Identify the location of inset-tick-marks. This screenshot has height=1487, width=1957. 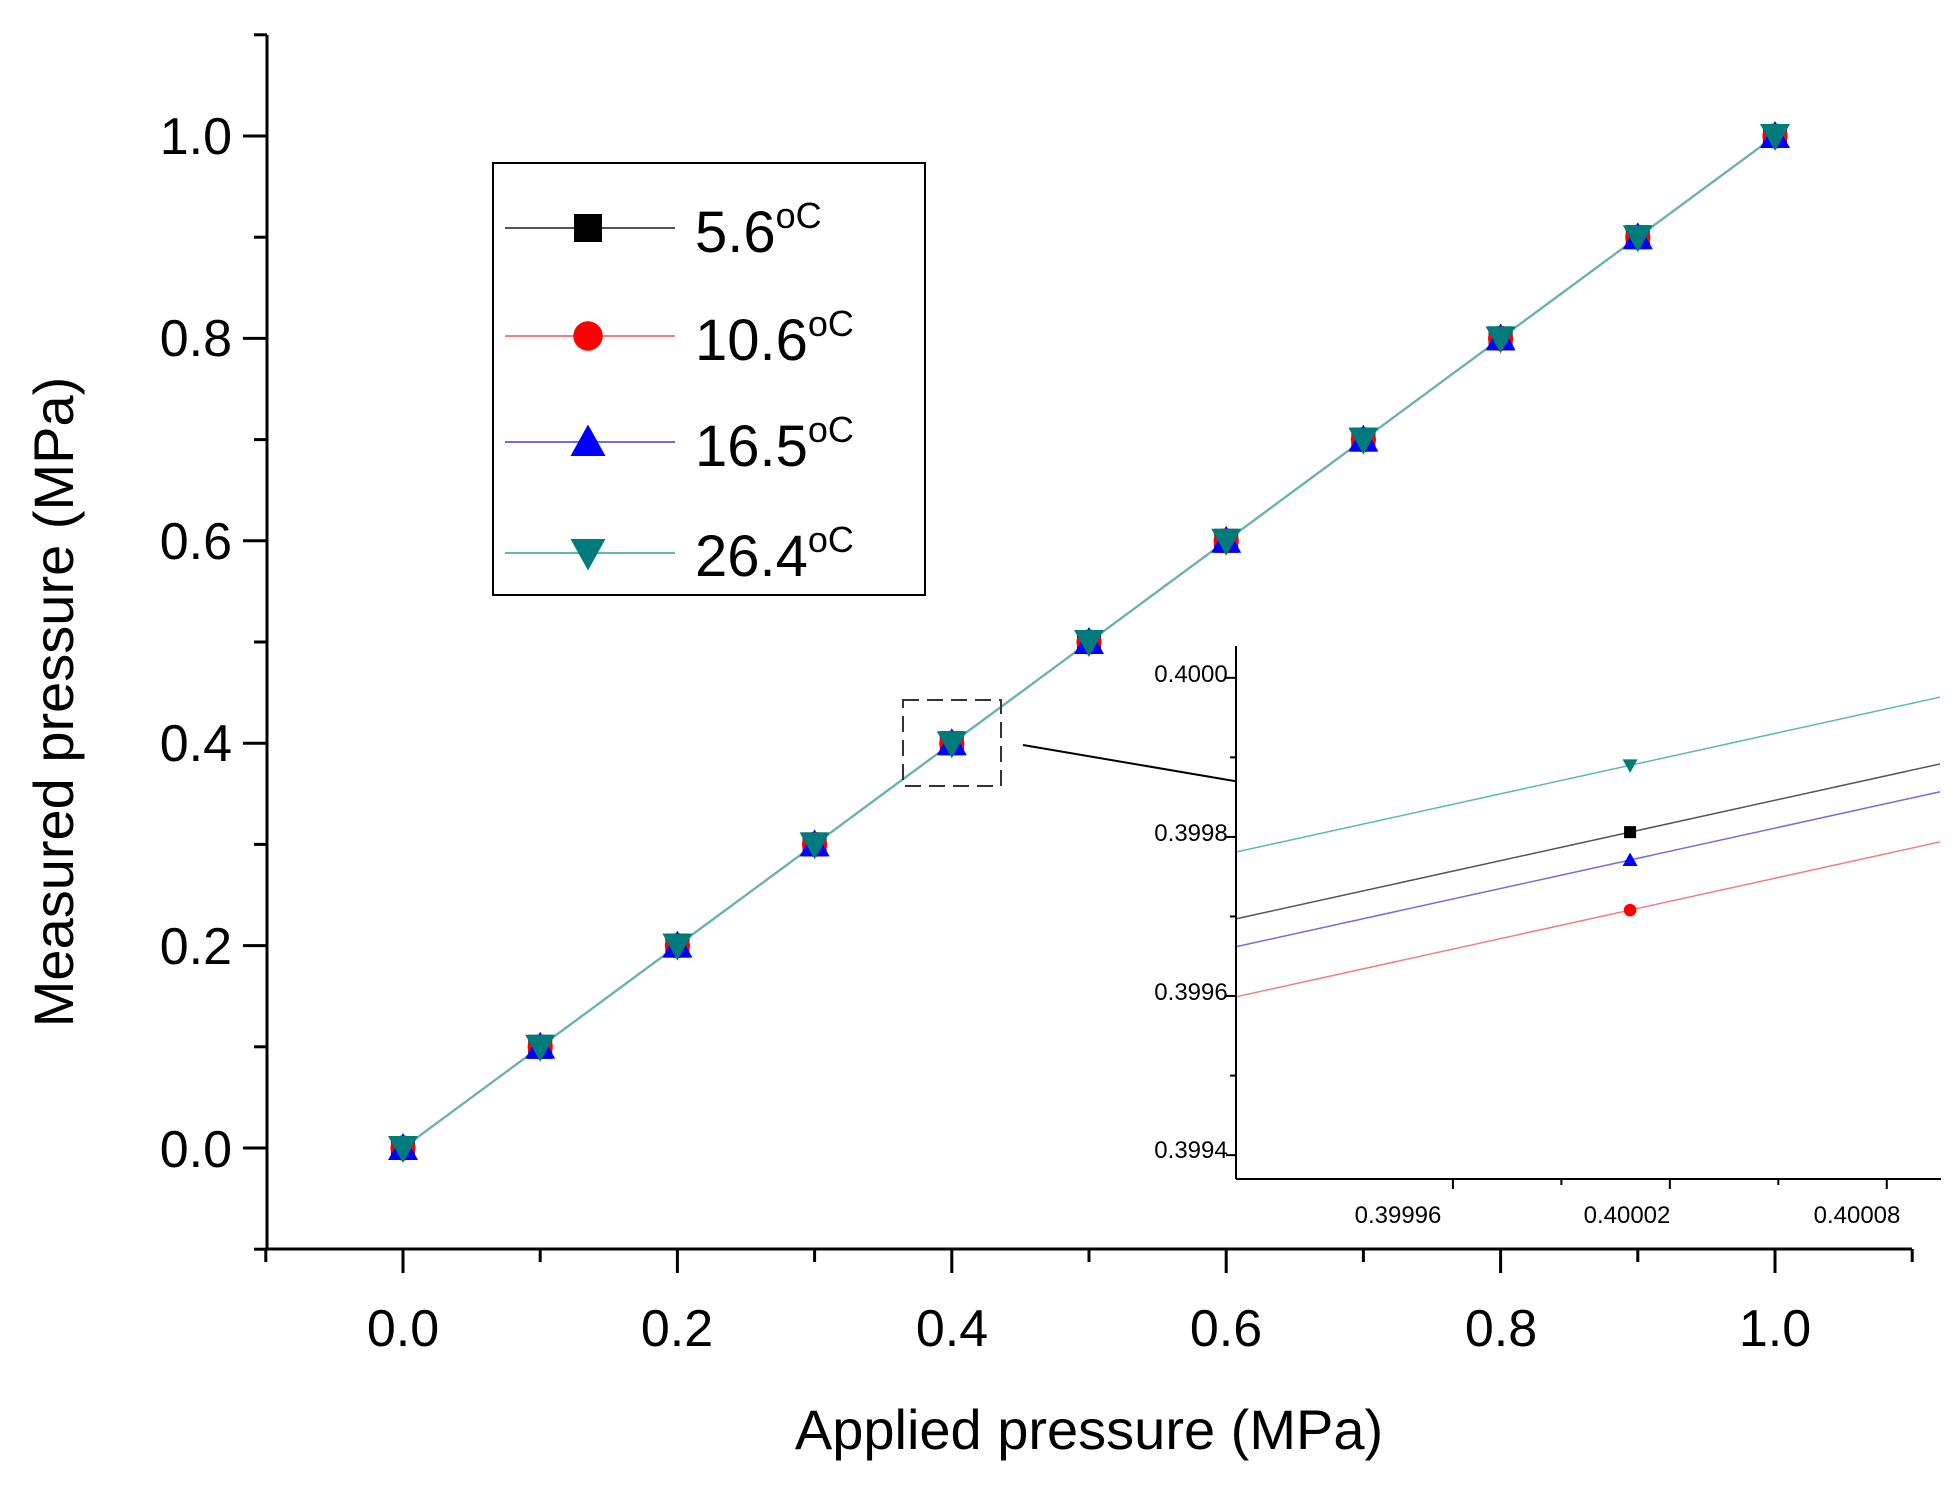
(1557, 932).